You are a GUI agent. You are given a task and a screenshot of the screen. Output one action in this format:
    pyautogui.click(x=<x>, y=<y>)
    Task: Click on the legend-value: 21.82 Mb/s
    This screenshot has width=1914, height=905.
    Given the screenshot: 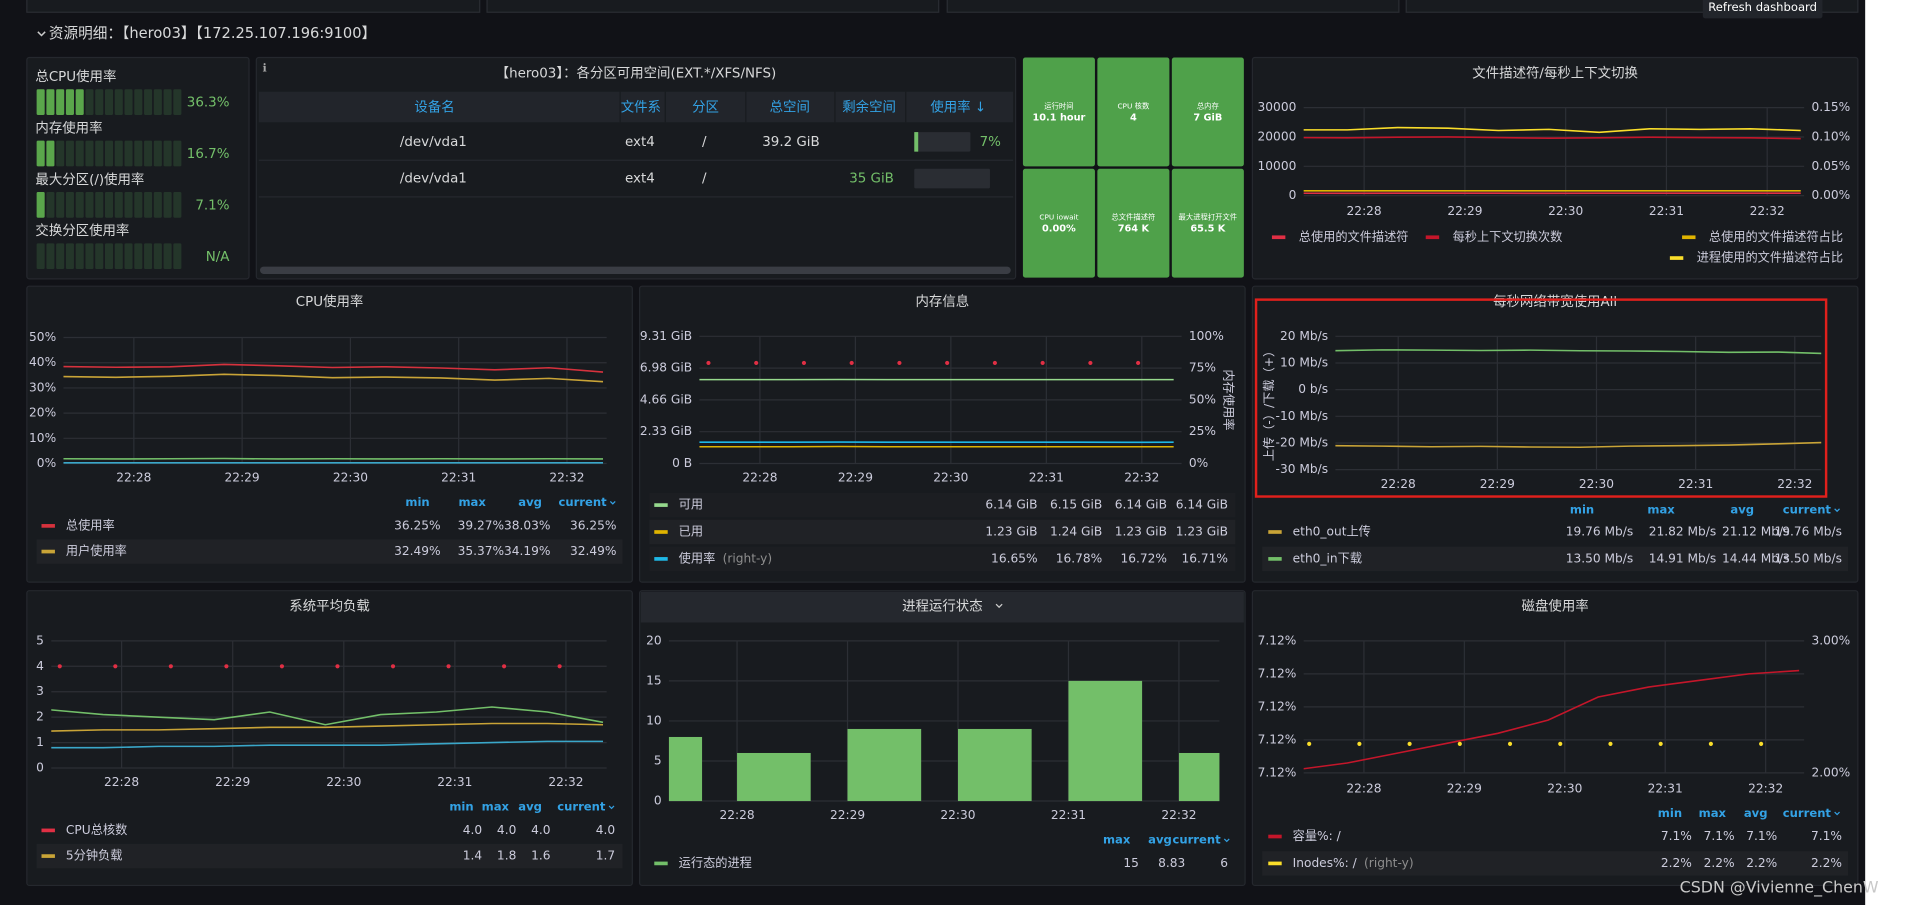 What is the action you would take?
    pyautogui.click(x=1682, y=531)
    